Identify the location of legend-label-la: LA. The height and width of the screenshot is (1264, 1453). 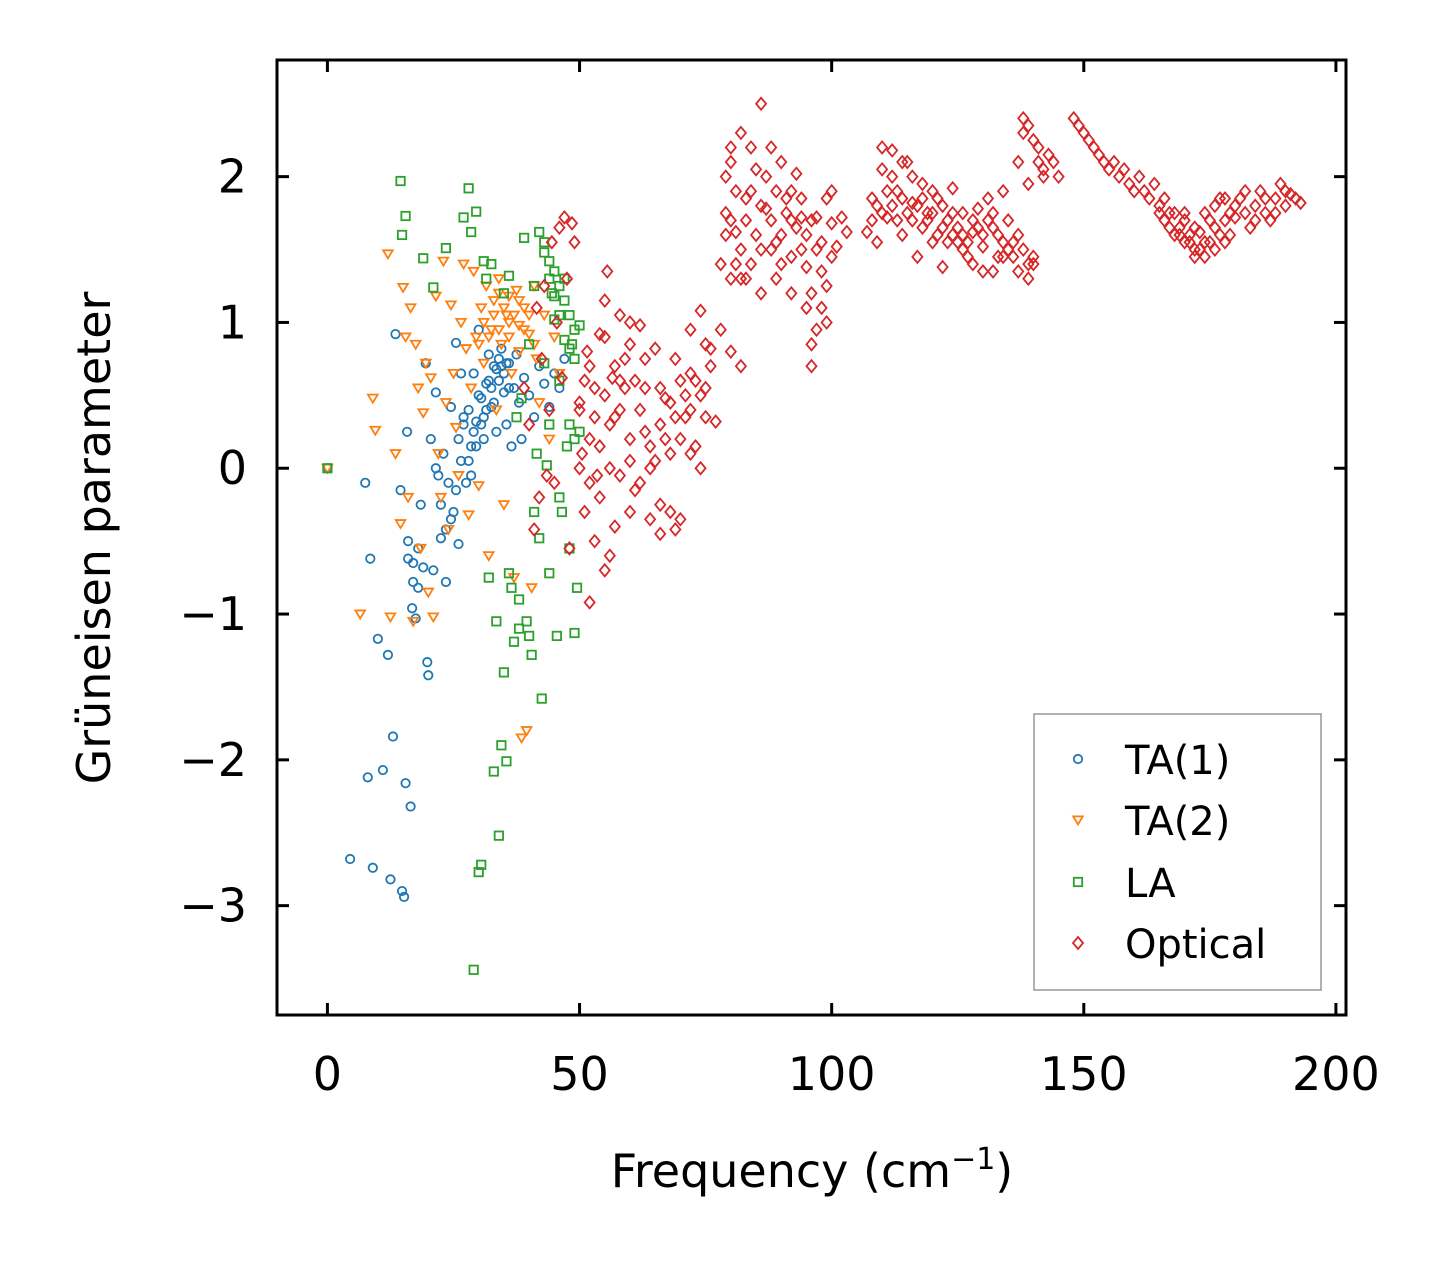
(1150, 884).